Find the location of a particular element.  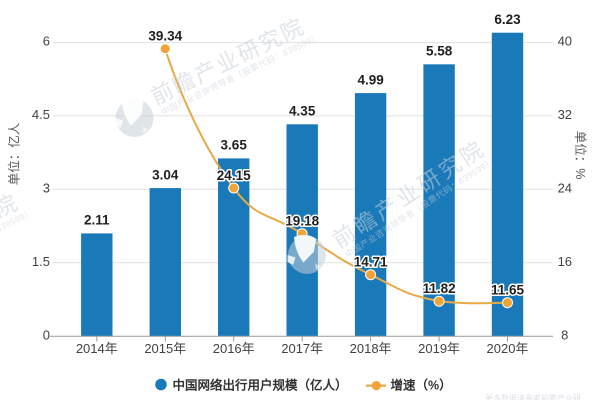

svg-text: 更多数据请参考前瞻产业研 is located at coordinates (533, 396).